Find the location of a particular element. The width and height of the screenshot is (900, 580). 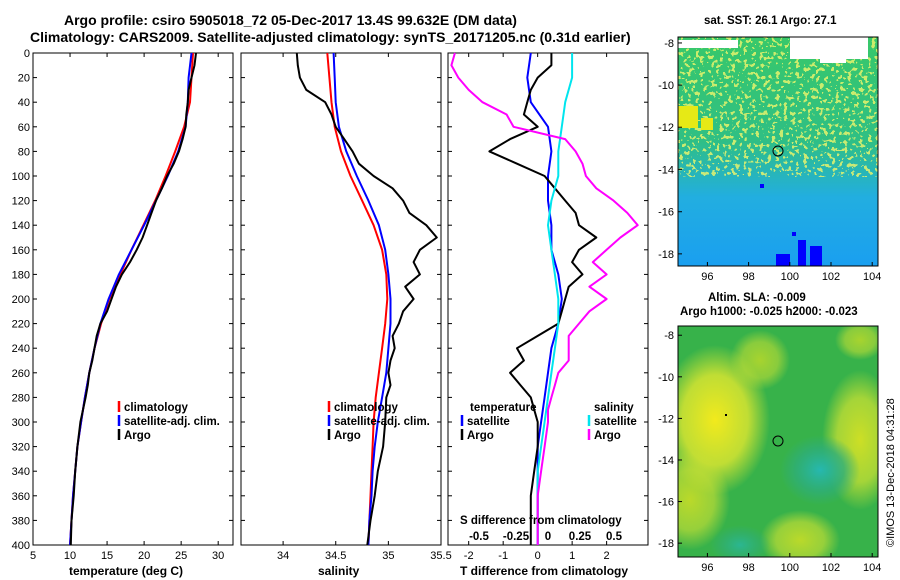

series-temperature-argo is located at coordinates (543, 299).